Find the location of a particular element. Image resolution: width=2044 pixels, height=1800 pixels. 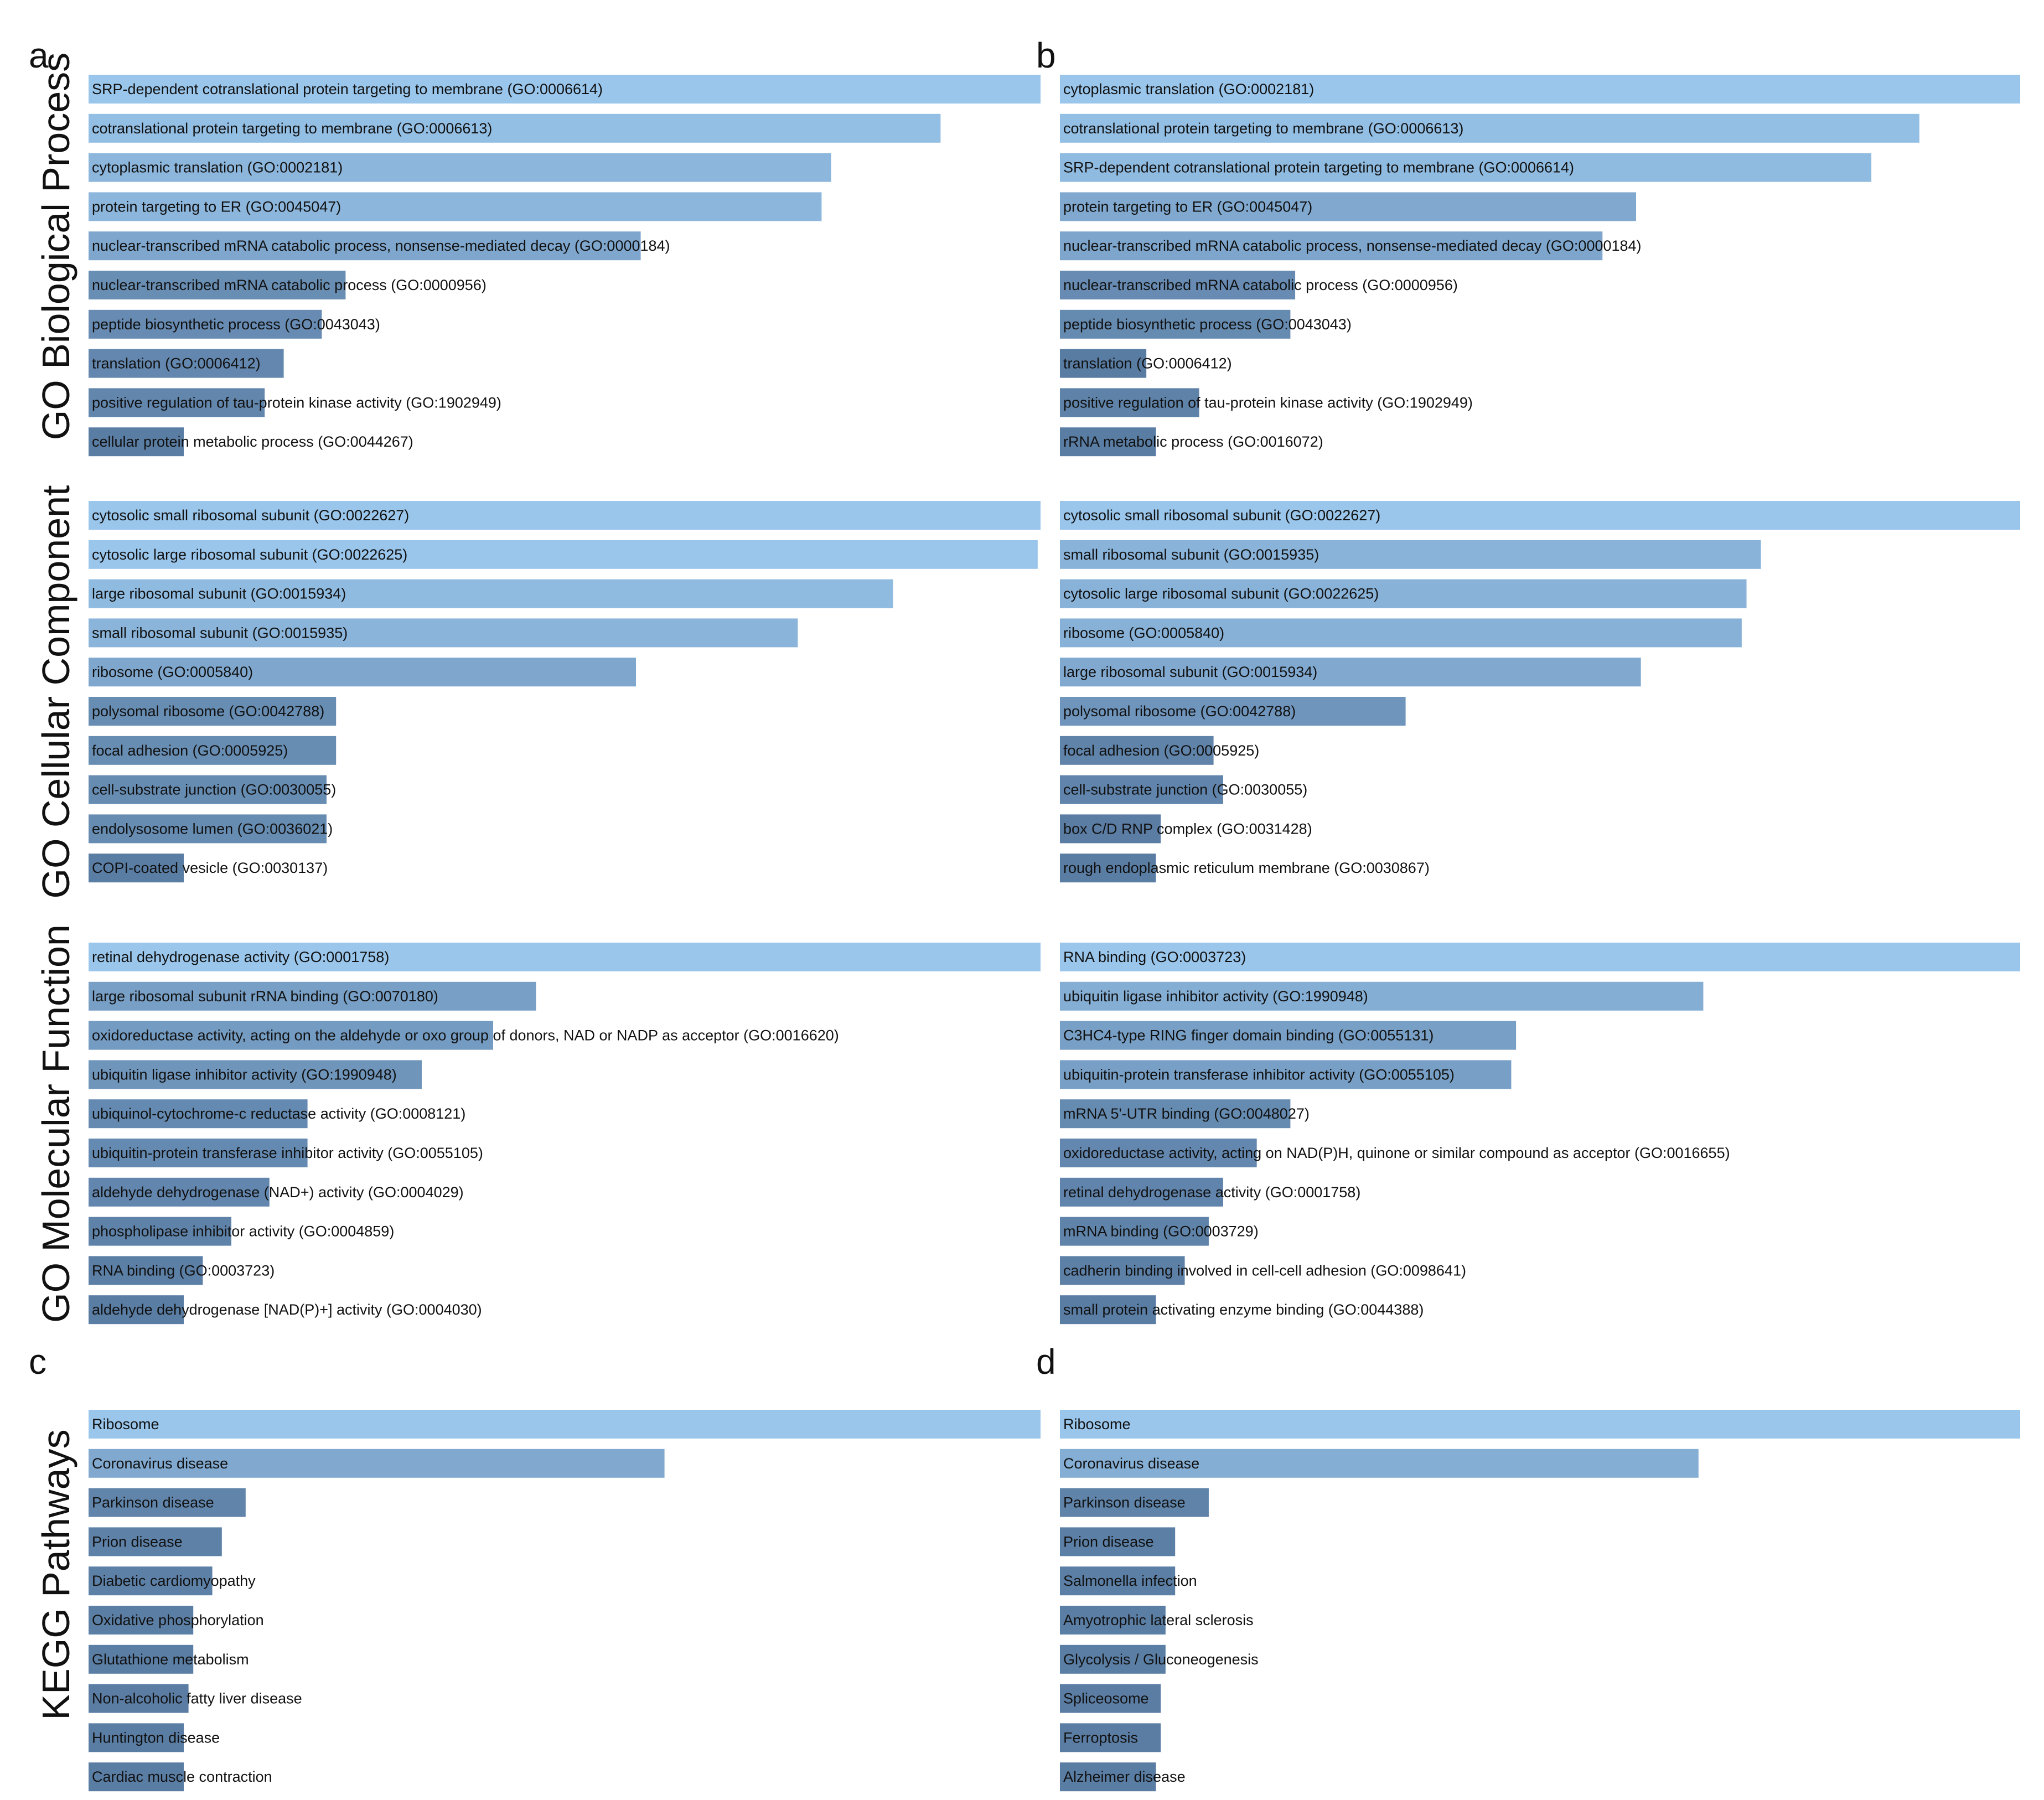

bar-label-d-7-4: Salmonella infection is located at coordinates (1130, 1581).